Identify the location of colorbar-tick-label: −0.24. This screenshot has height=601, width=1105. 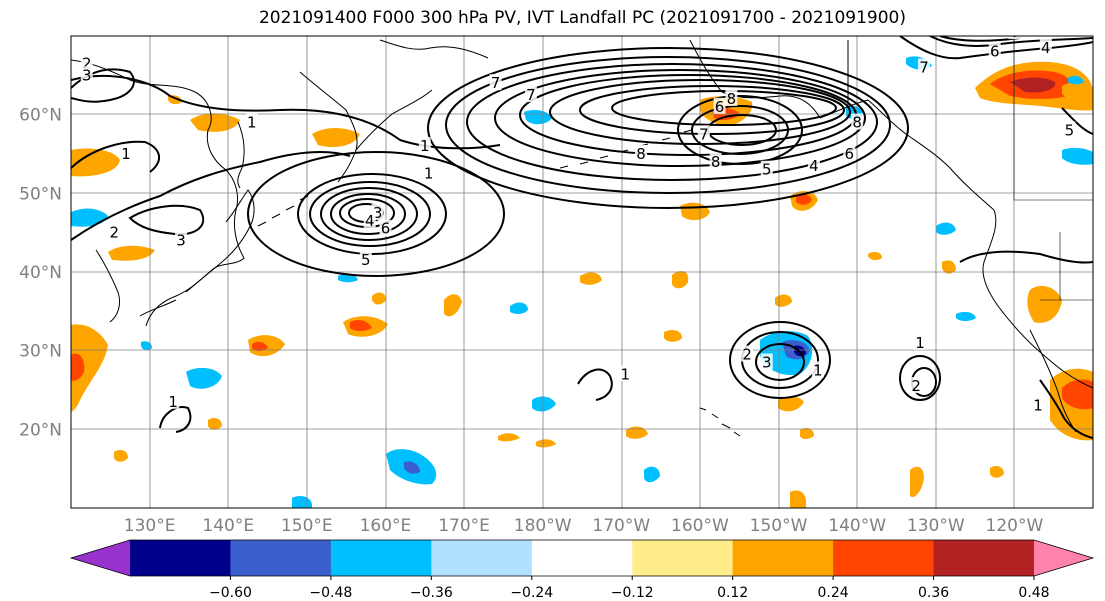
(531, 593).